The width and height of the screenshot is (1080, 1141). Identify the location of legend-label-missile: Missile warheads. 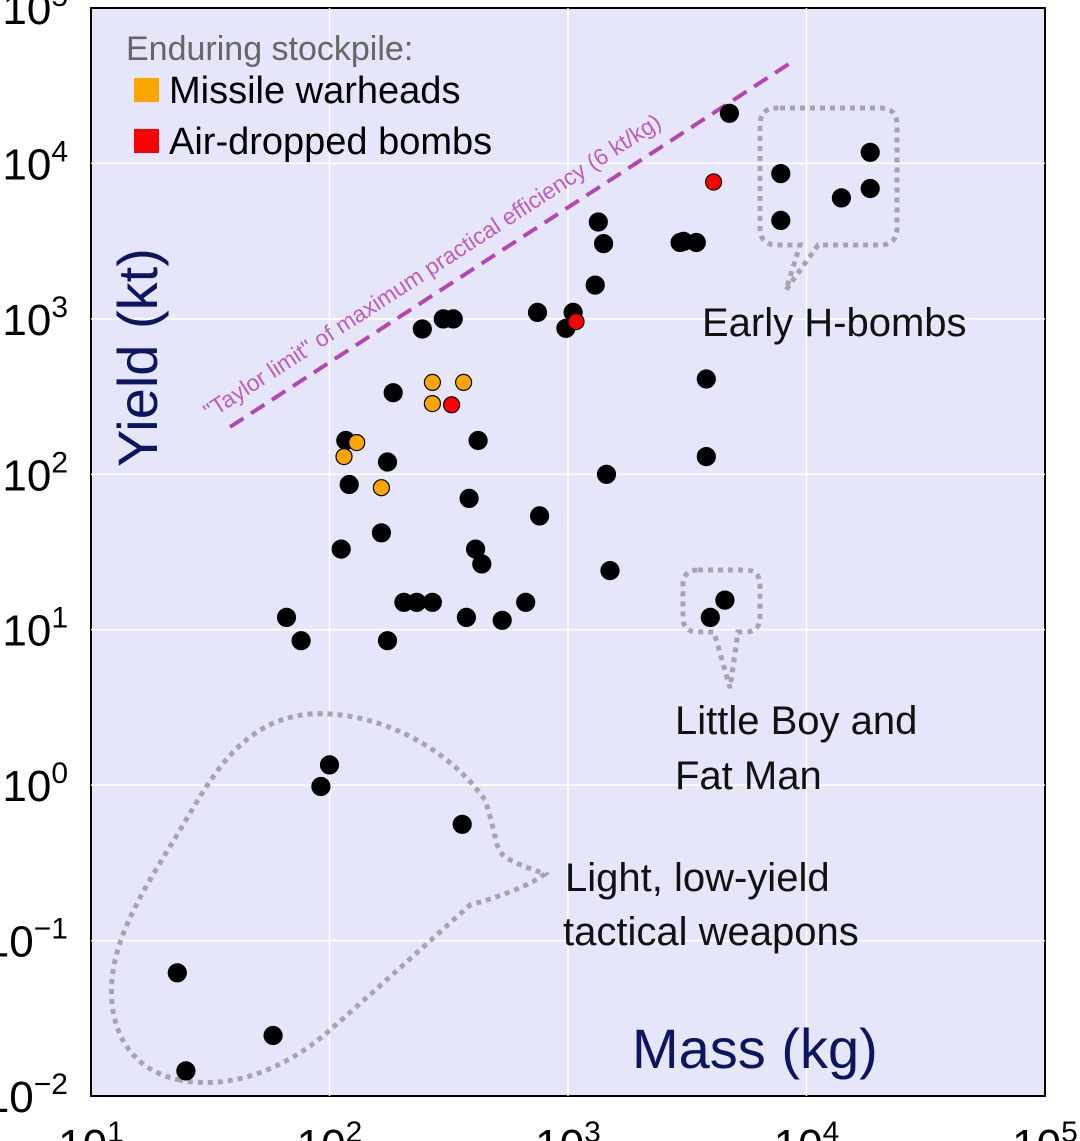
(314, 91).